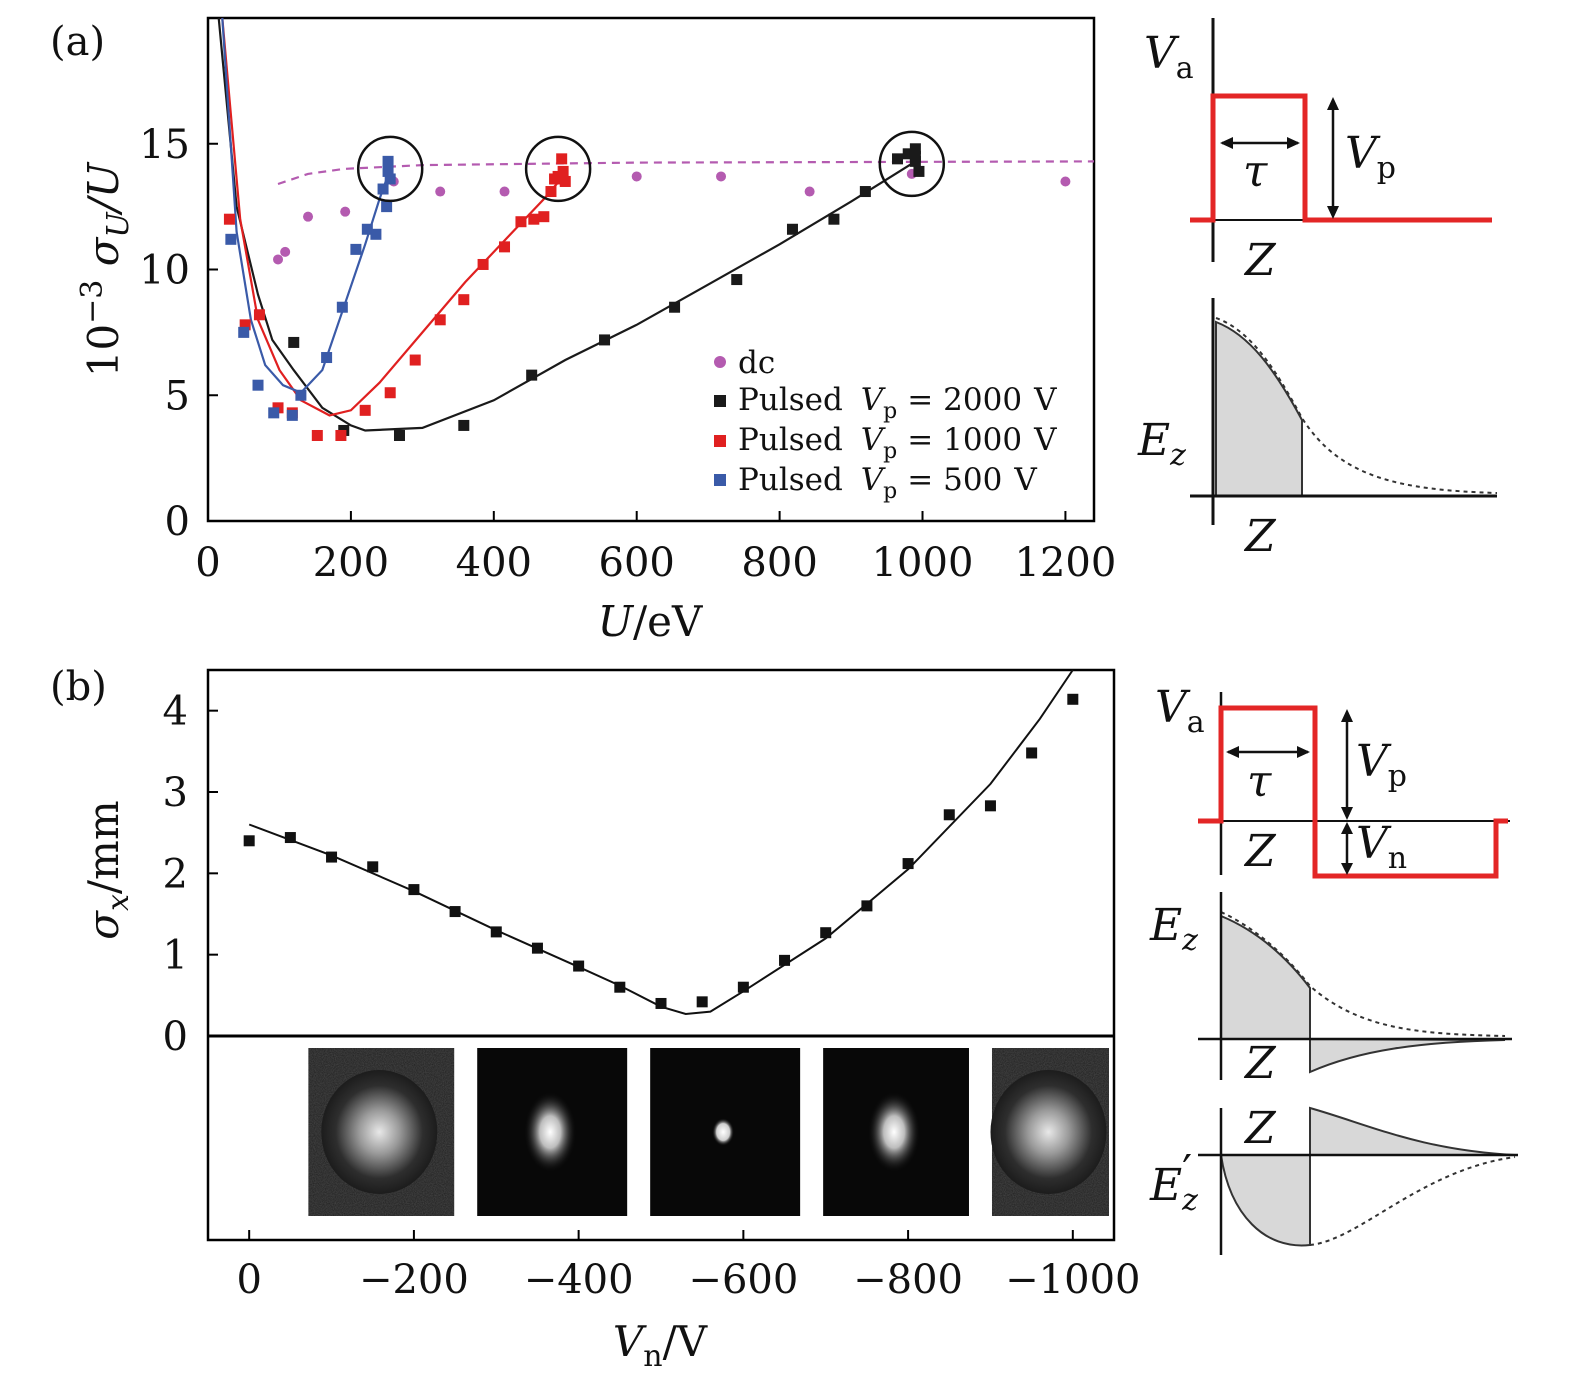  I want to click on schematic-b-ezprime-static-curve, so click(1412, 1201).